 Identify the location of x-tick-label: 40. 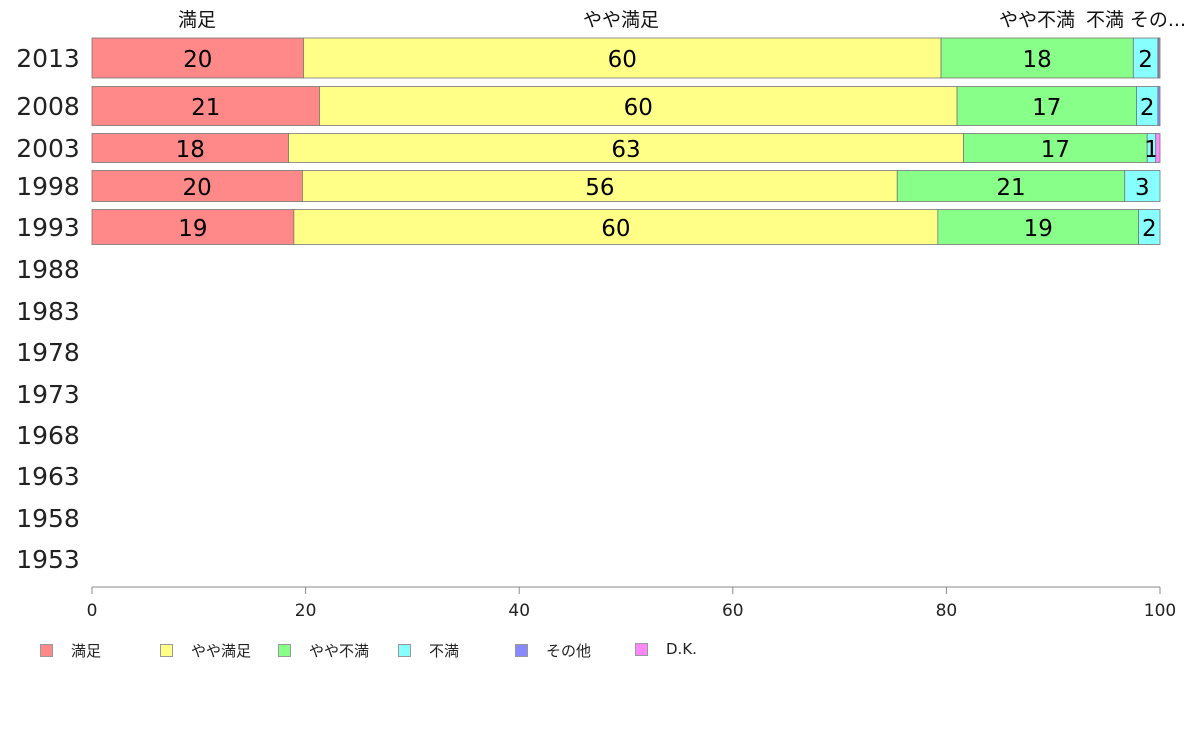
(519, 611).